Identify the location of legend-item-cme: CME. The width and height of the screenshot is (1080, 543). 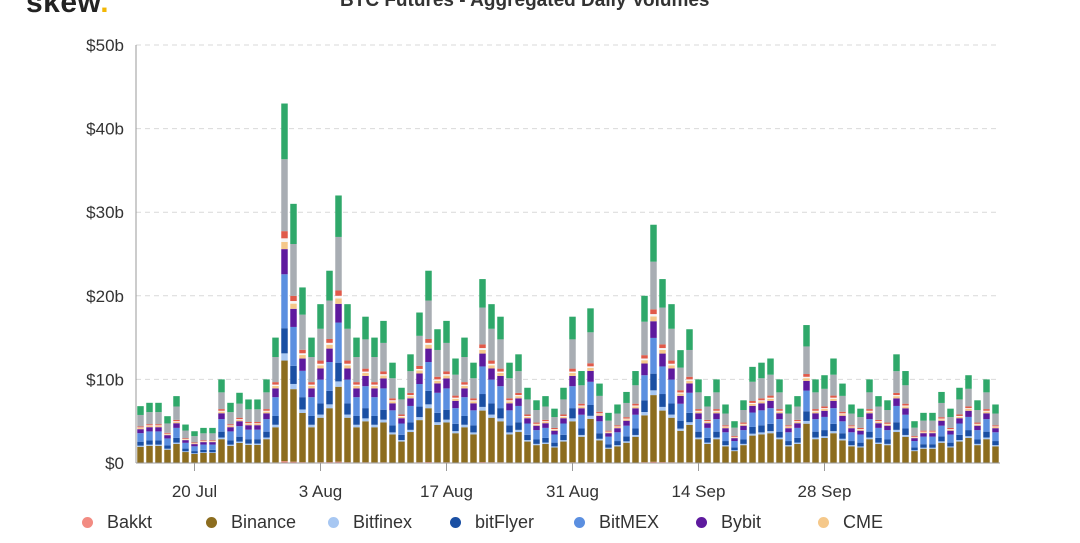
(878, 522).